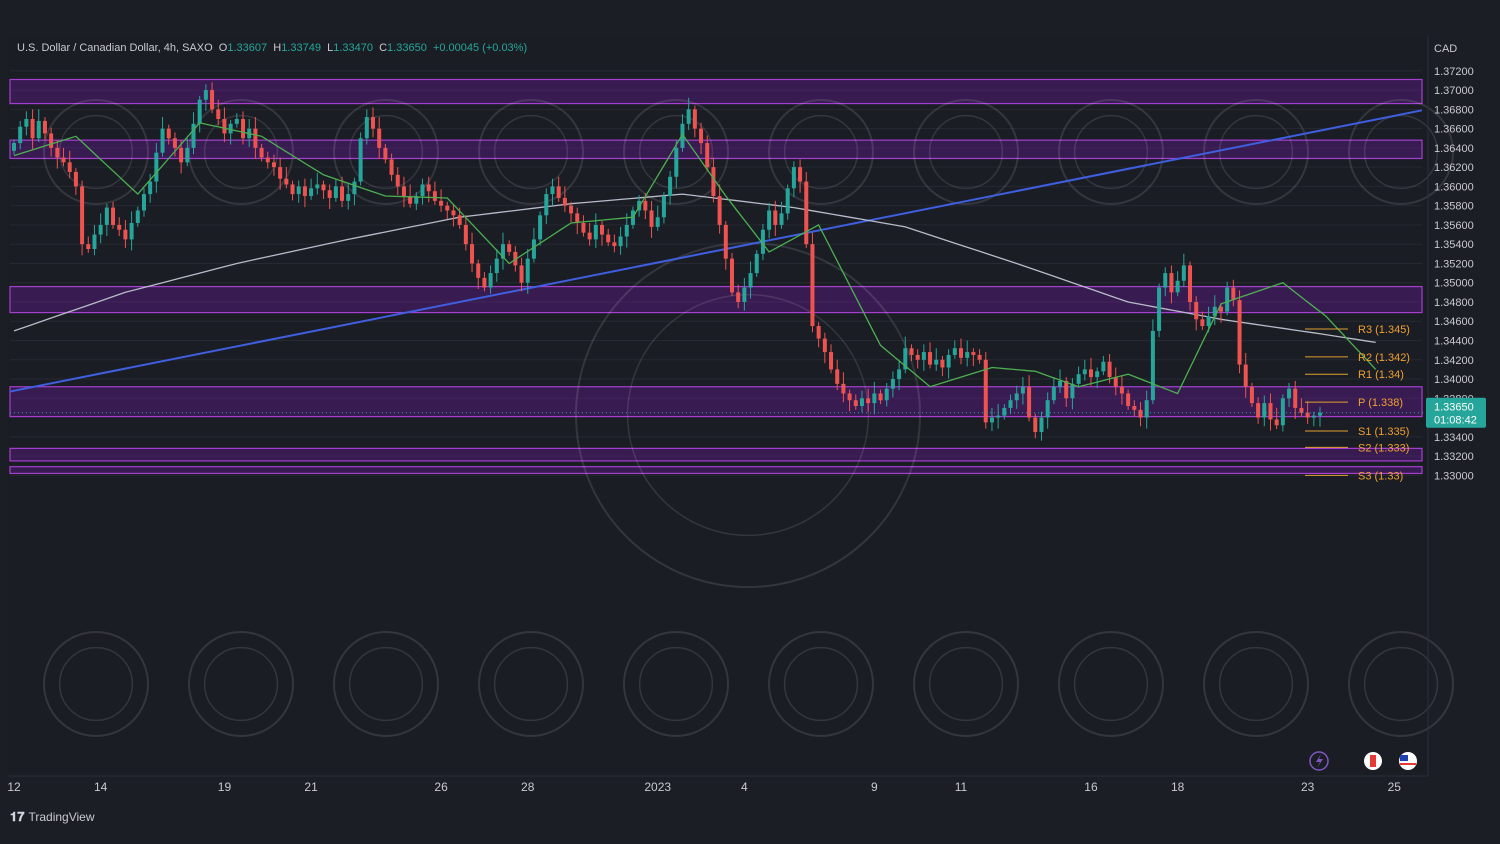 This screenshot has width=1500, height=844. Describe the element at coordinates (1178, 787) in the screenshot. I see `x-tick-label: 18` at that location.